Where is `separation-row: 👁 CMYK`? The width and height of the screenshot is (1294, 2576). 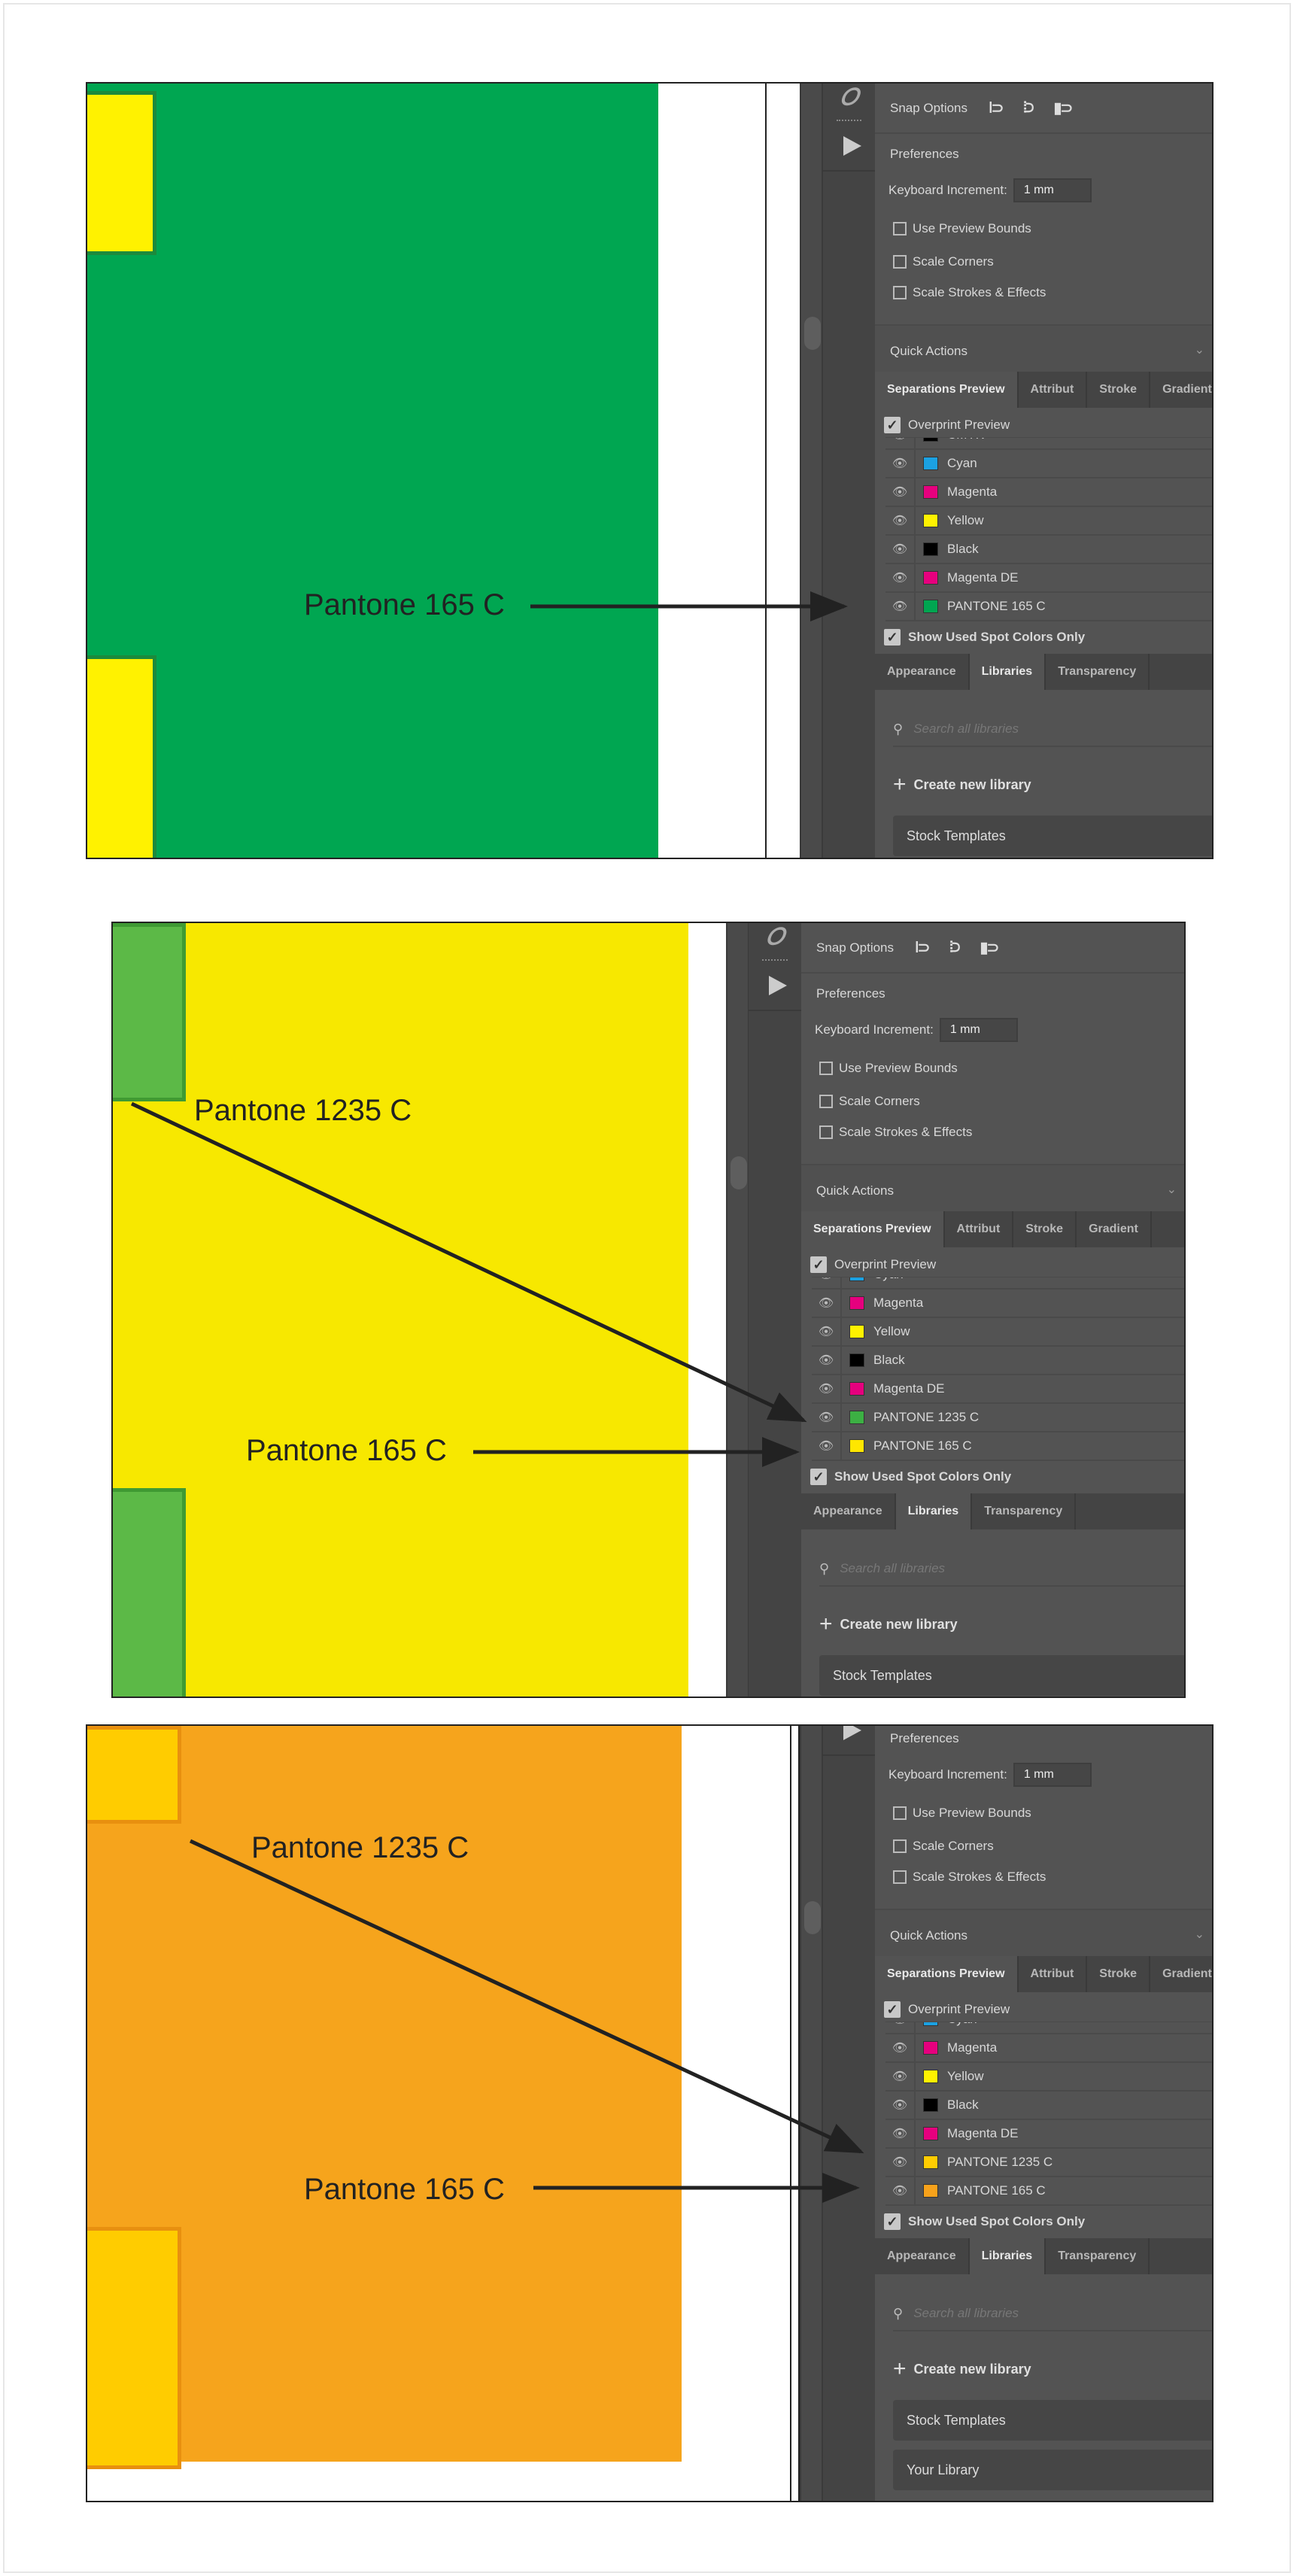
separation-row: 👁 CMYK is located at coordinates (1048, 444).